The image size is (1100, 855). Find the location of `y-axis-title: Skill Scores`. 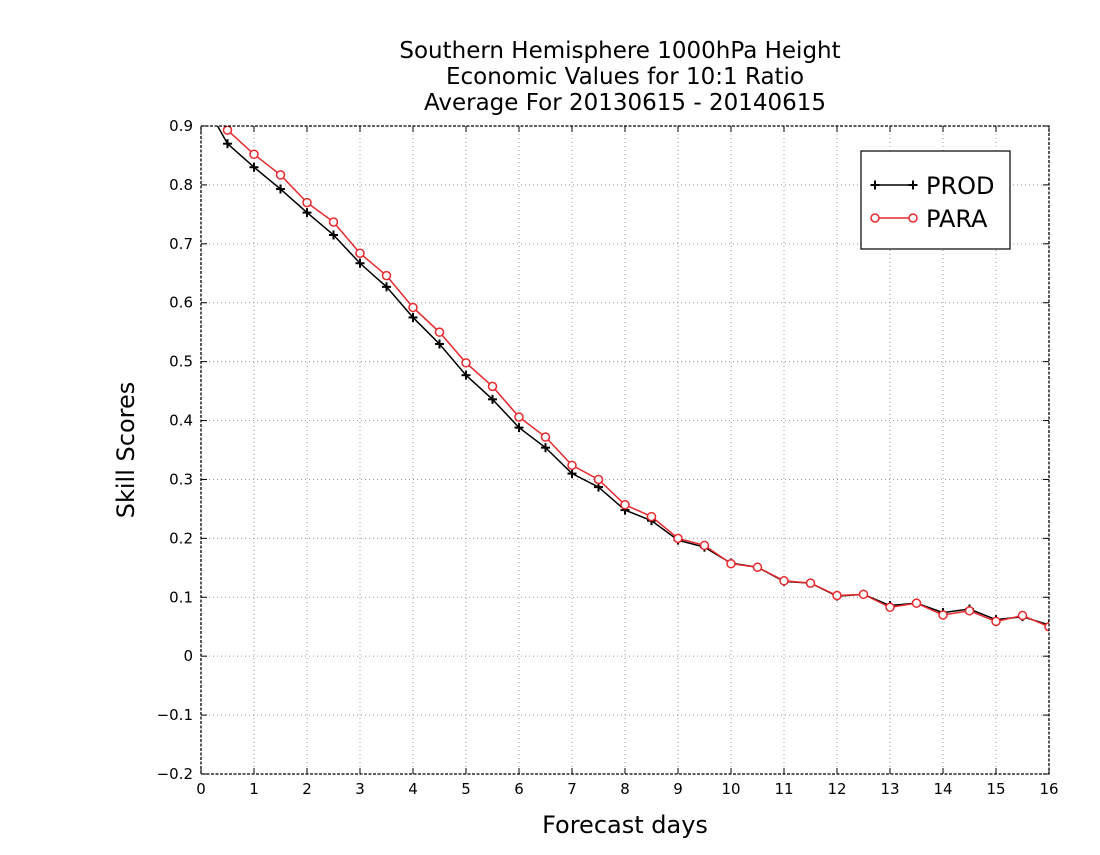

y-axis-title: Skill Scores is located at coordinates (126, 450).